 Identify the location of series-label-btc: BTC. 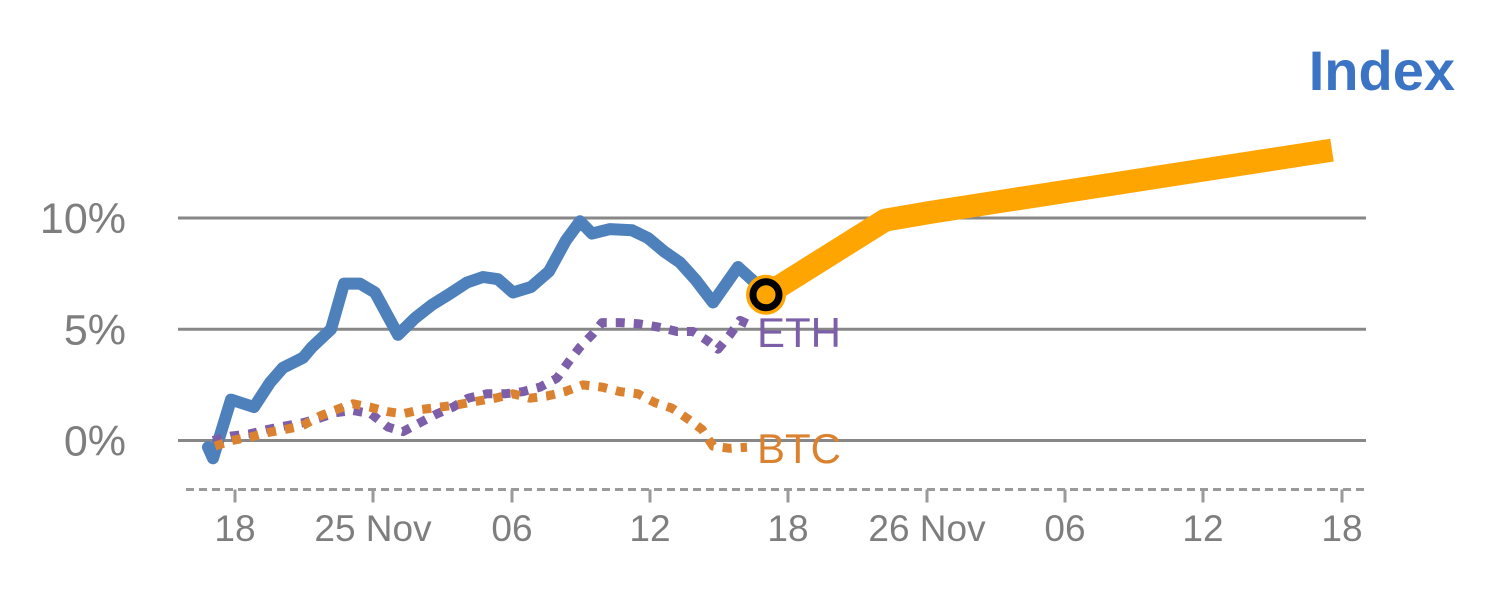
(799, 448).